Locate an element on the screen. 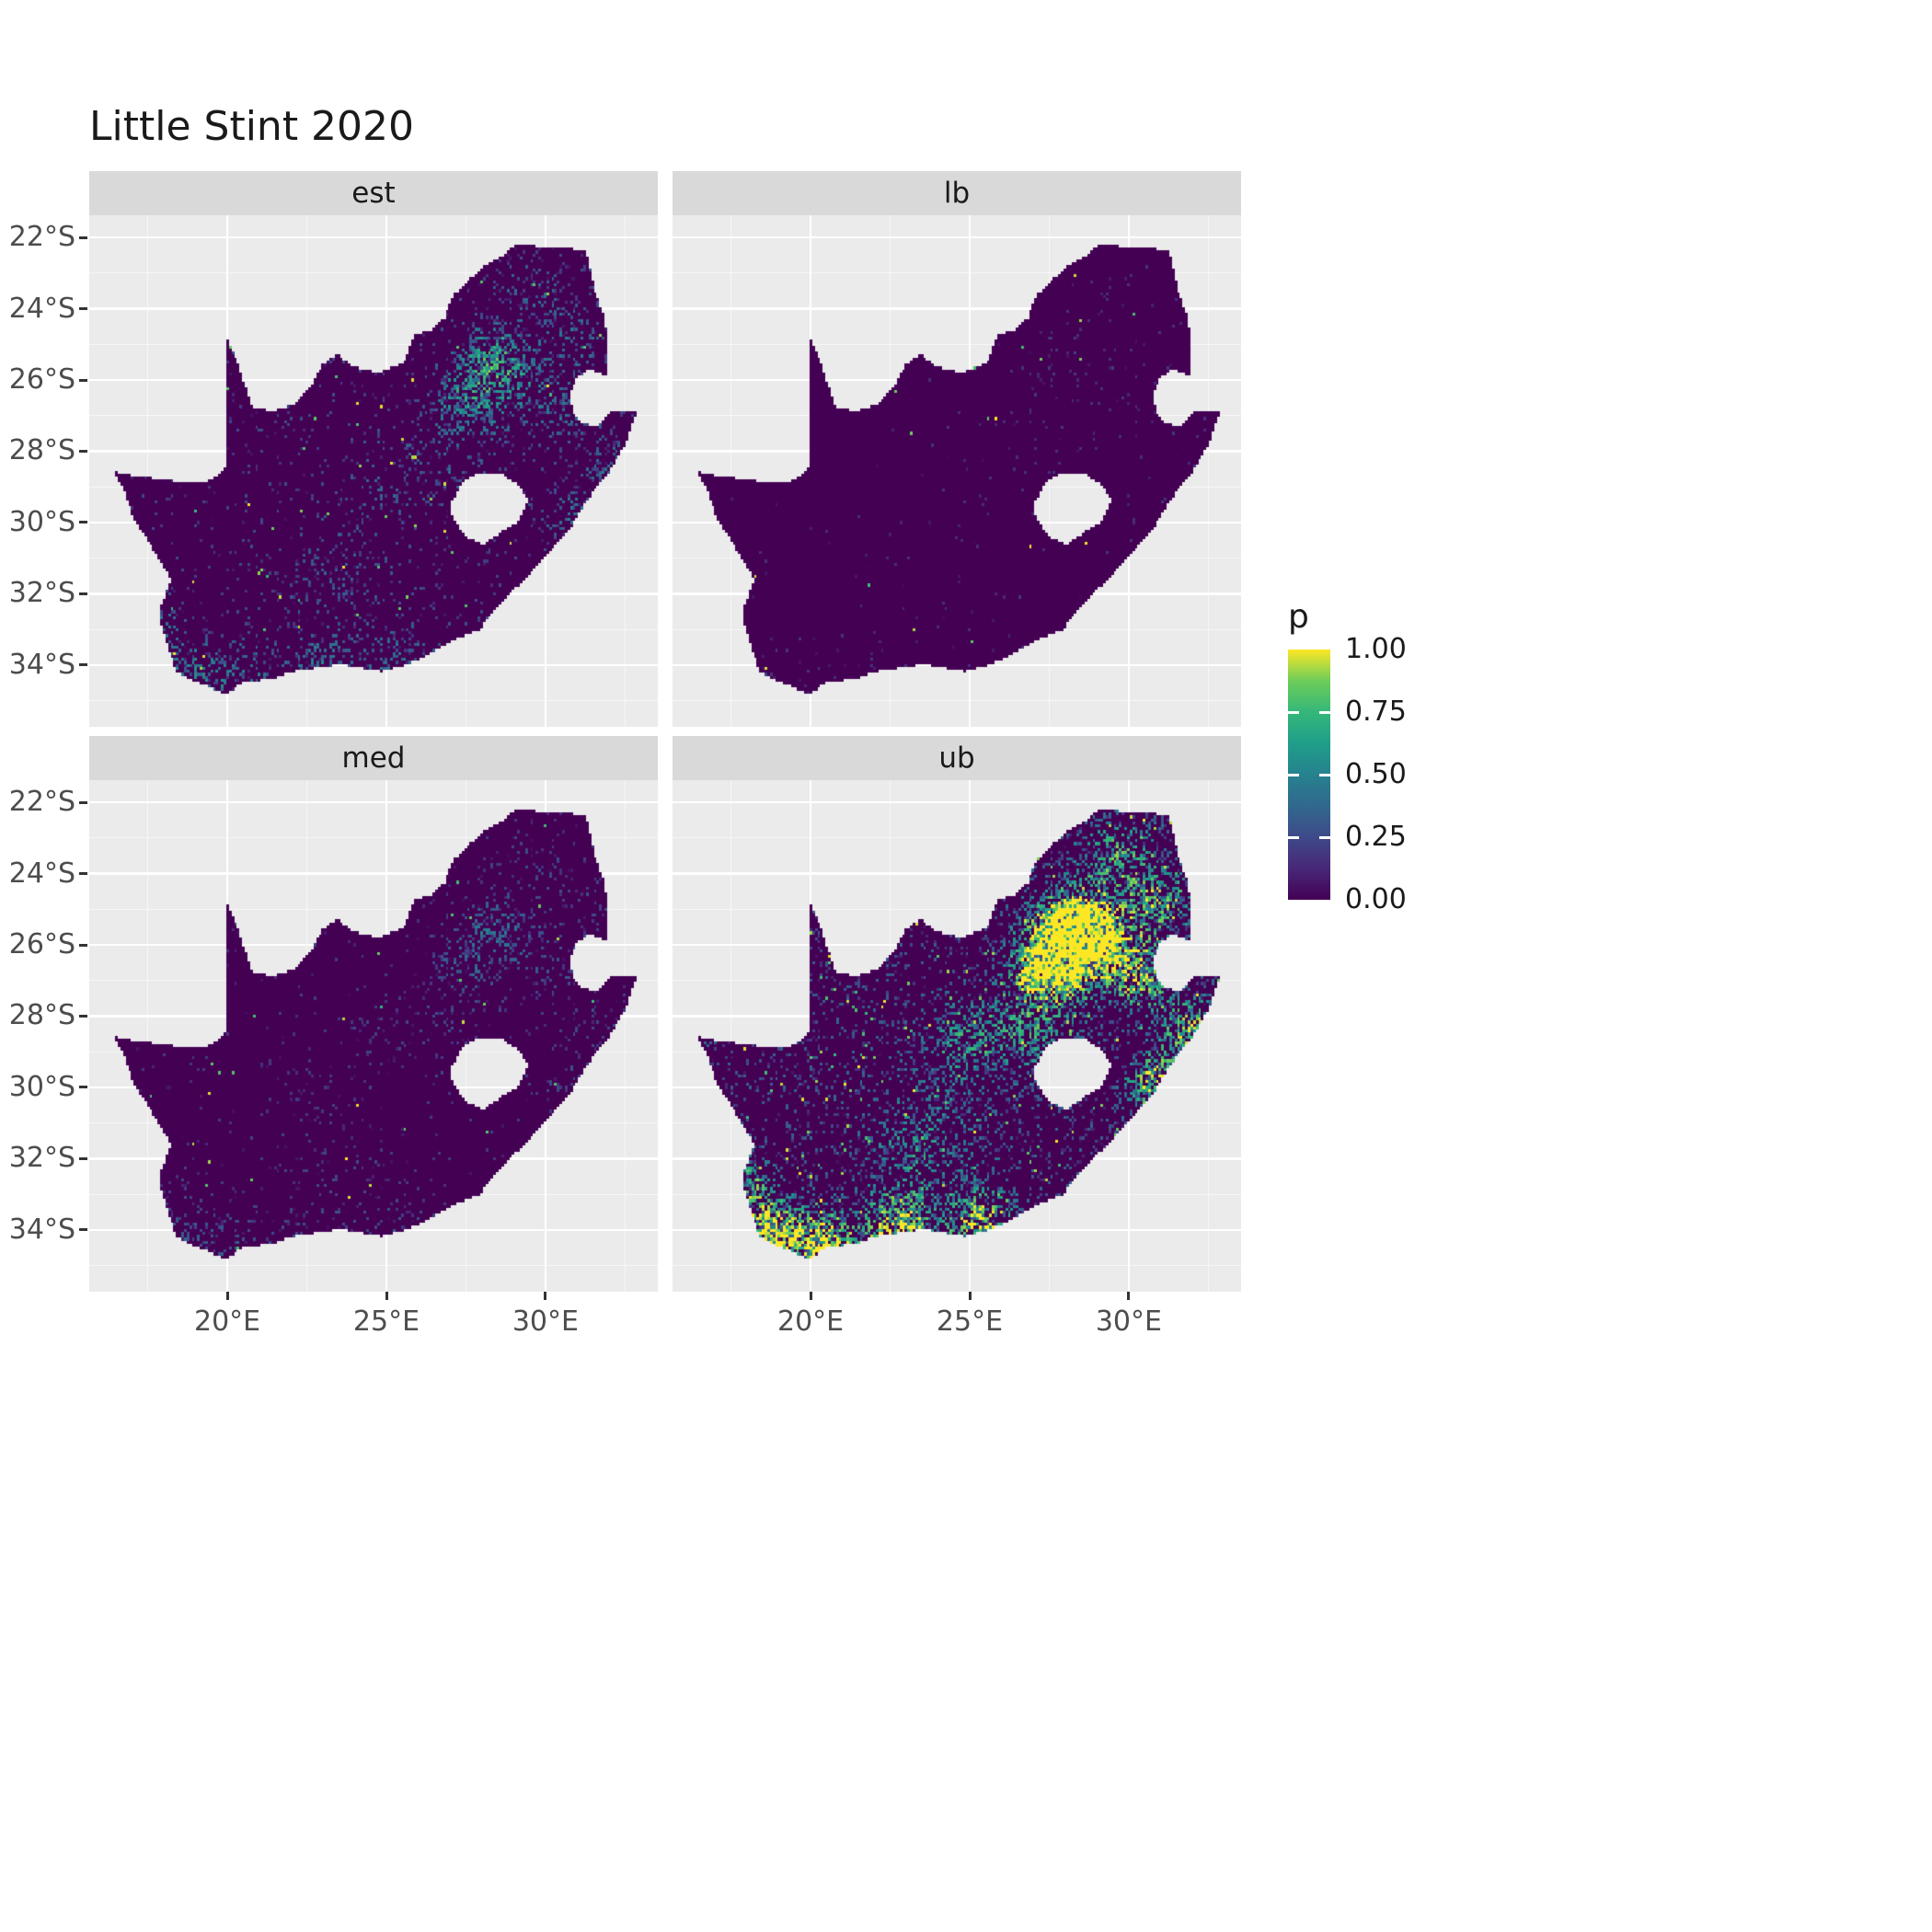 The image size is (1932, 1932). legend: p 1.00 0.75 0.50 0.25 0.00 is located at coordinates (1387, 763).